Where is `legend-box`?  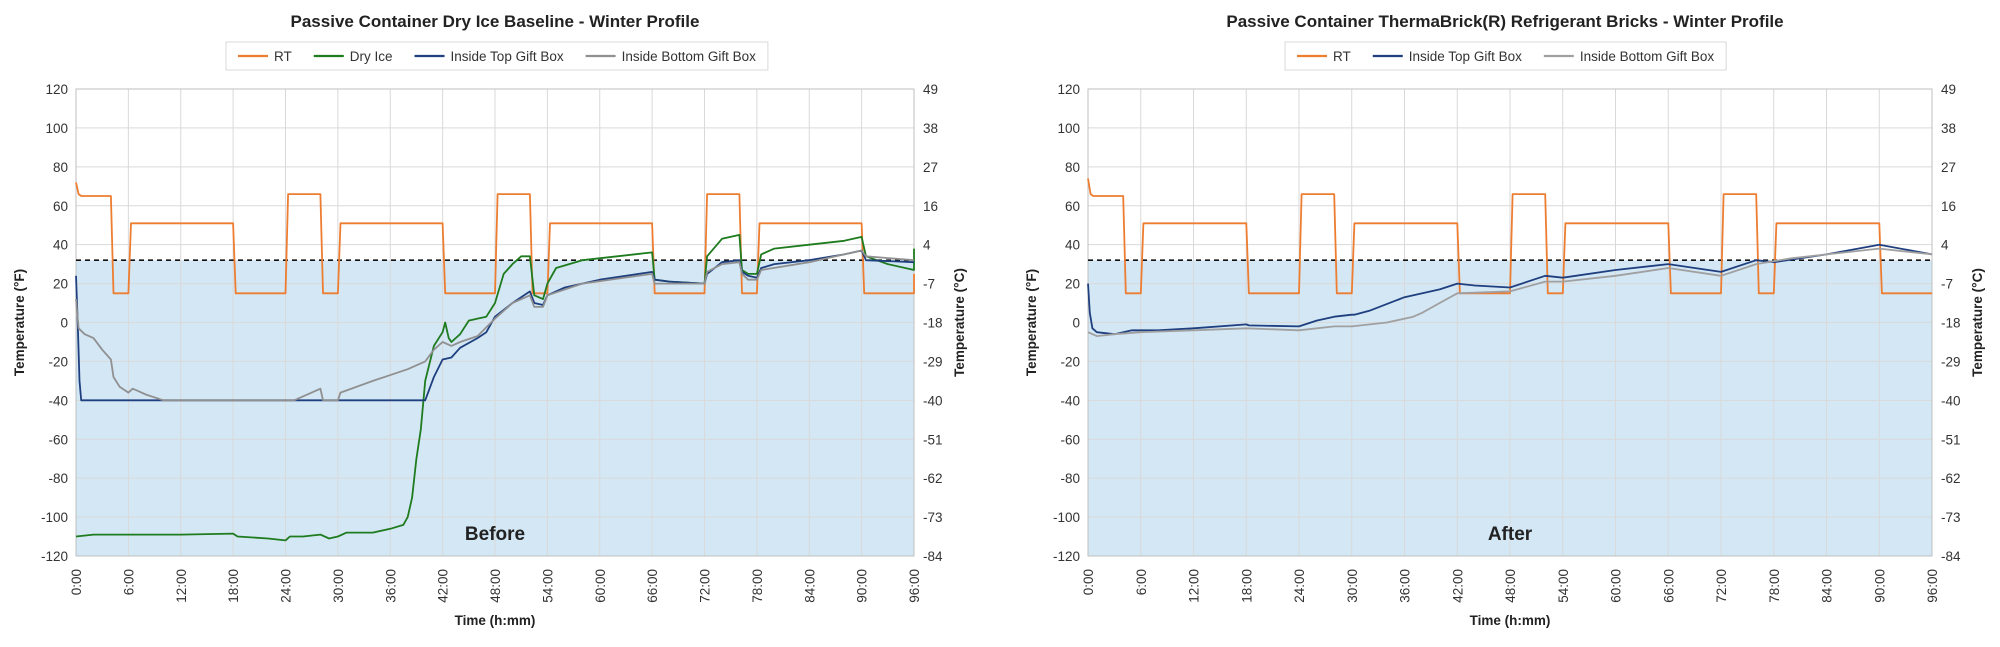 legend-box is located at coordinates (1505, 56).